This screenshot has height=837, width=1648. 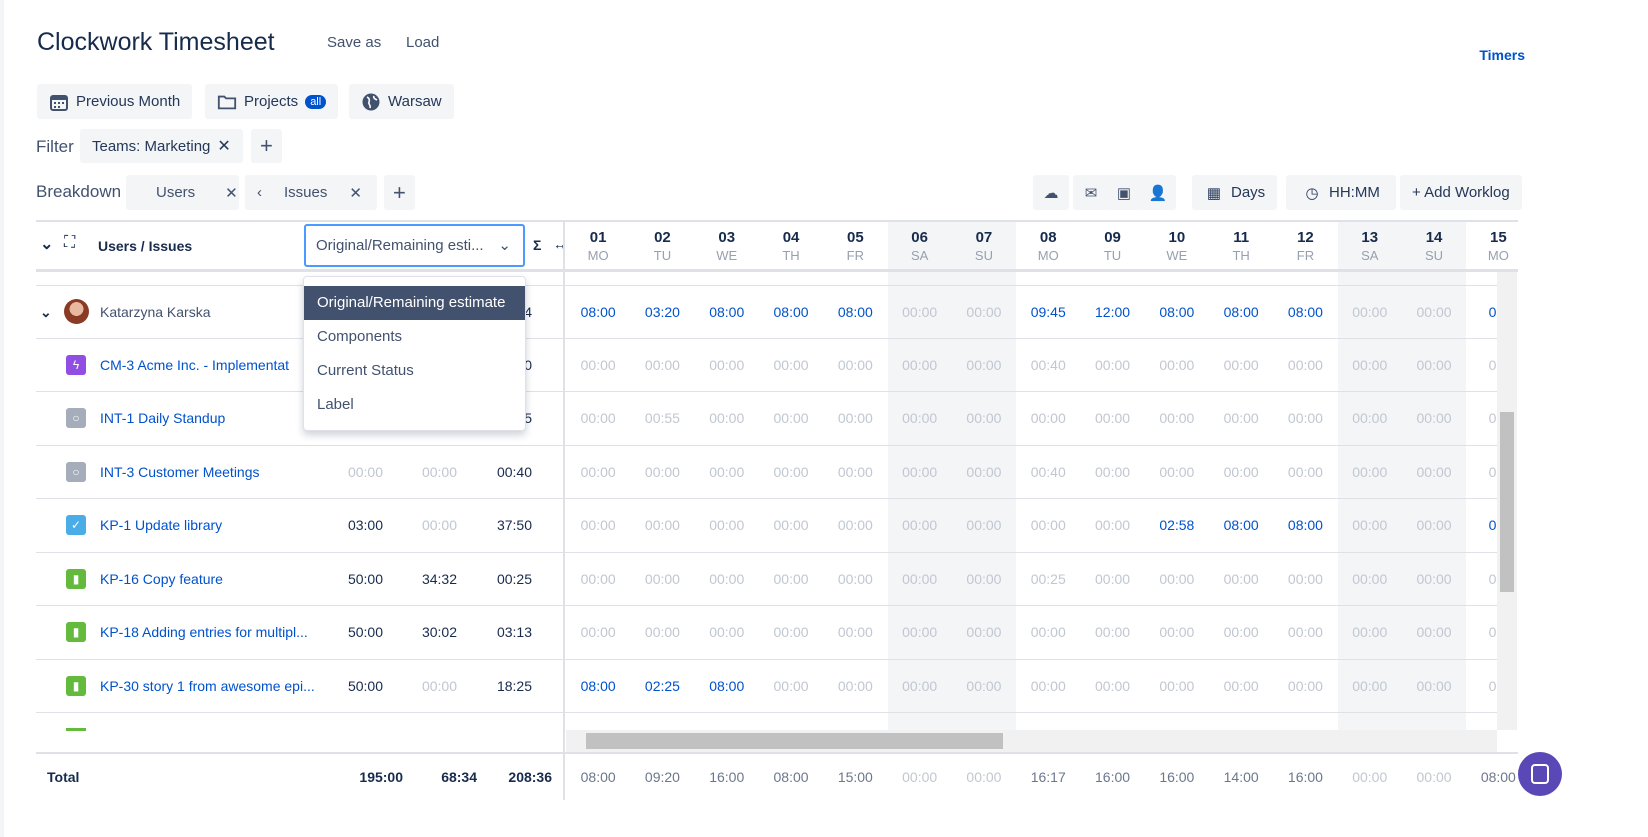 I want to click on chat-button, so click(x=1540, y=774).